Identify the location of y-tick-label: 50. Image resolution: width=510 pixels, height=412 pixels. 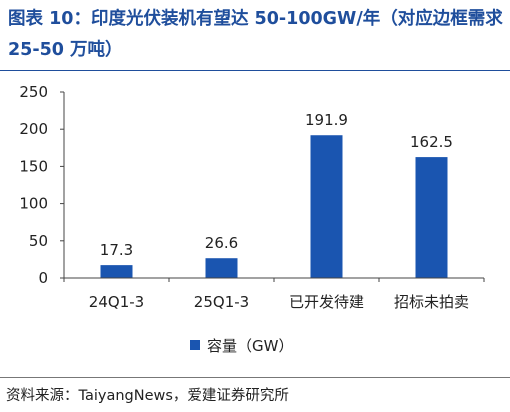
(38, 241).